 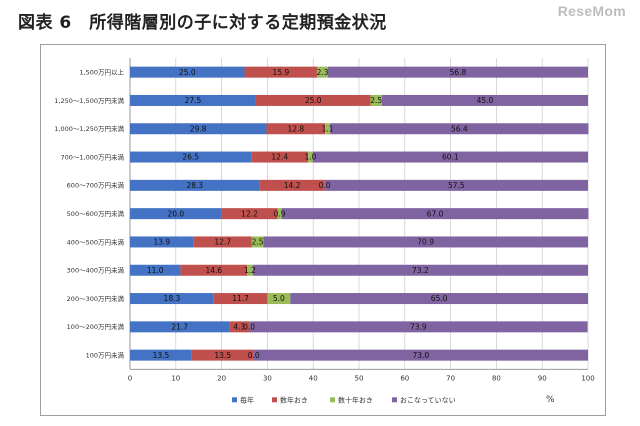 I want to click on value-label: 5.0, so click(x=279, y=298).